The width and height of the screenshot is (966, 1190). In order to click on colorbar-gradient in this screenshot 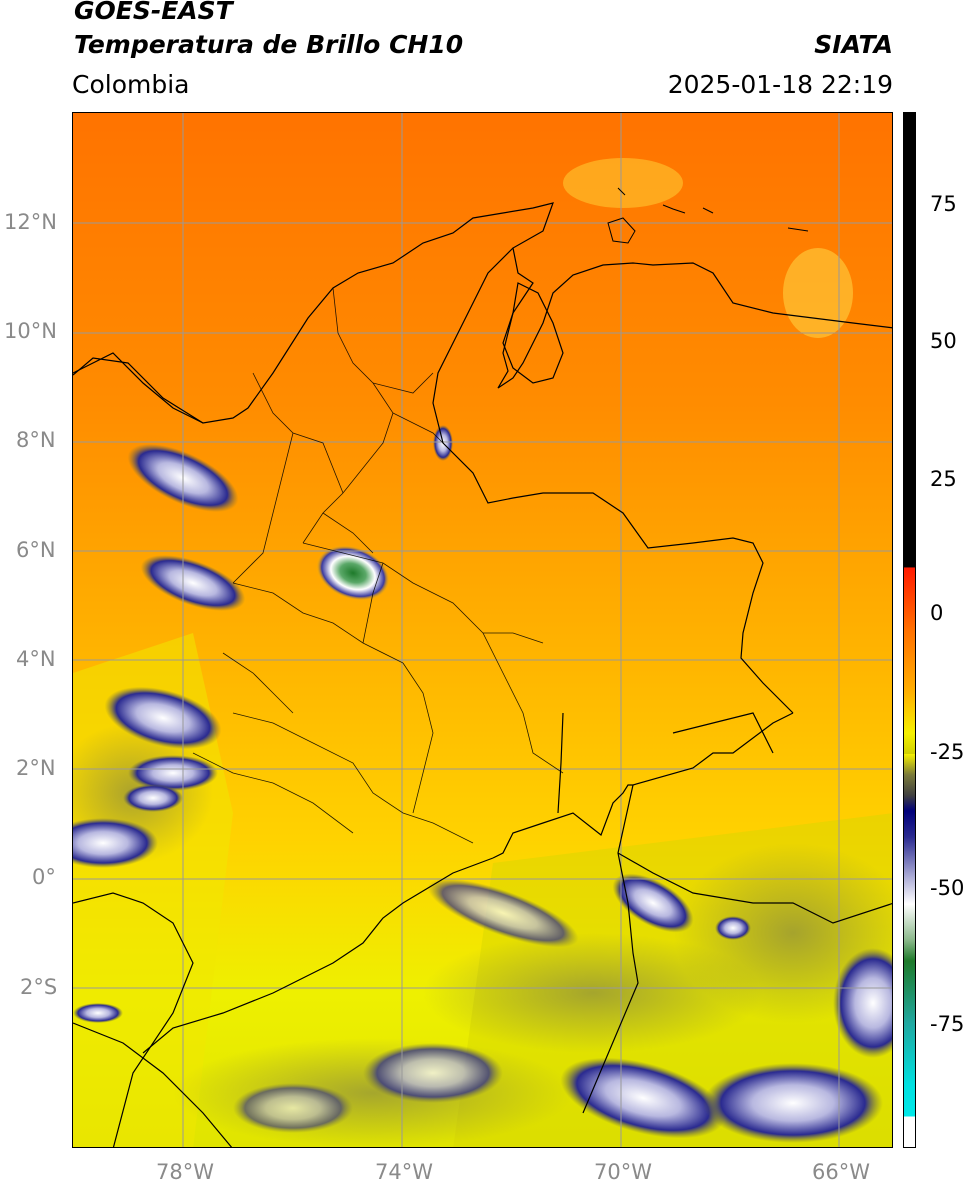, I will do `click(909, 630)`.